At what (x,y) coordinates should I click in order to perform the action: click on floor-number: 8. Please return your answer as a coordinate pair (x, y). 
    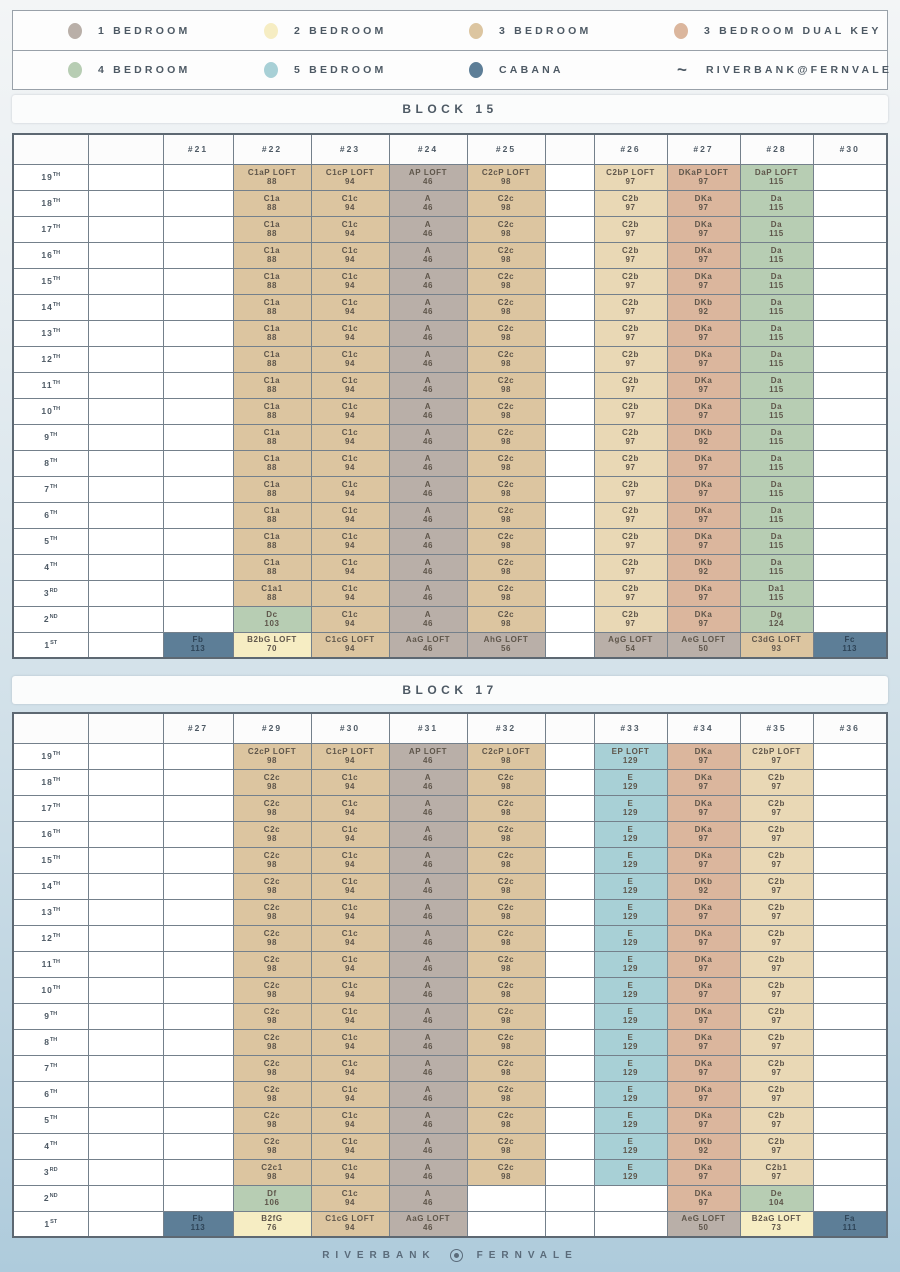
    Looking at the image, I should click on (47, 463).